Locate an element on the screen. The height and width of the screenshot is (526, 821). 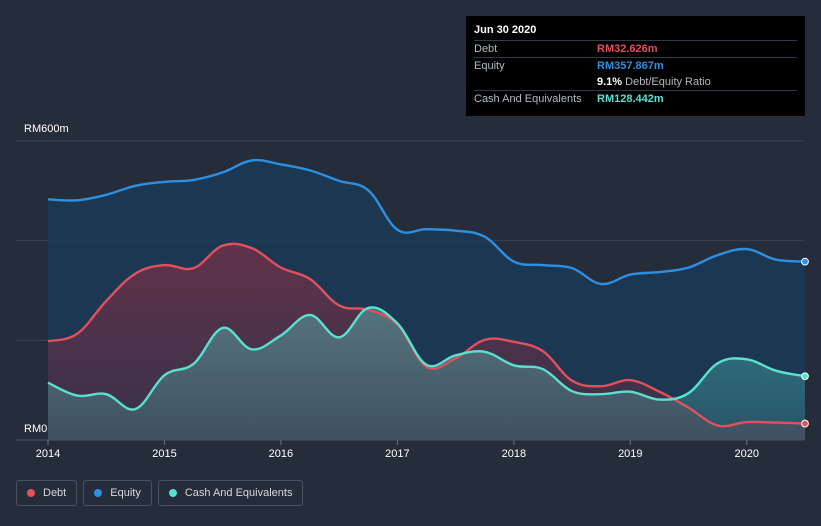
tooltip-debt-value: RM32.626m is located at coordinates (627, 49).